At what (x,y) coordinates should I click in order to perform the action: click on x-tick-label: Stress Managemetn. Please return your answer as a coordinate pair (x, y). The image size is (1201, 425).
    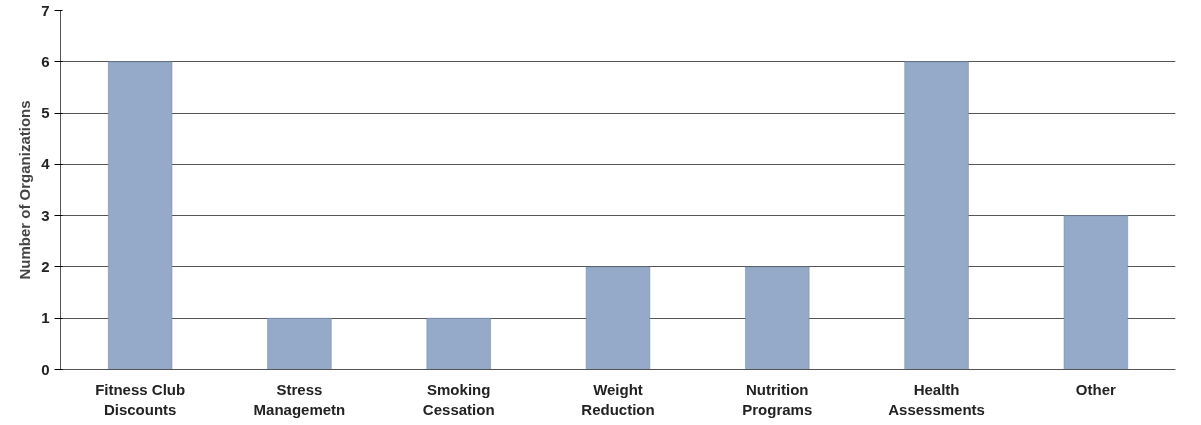
    Looking at the image, I should click on (299, 399).